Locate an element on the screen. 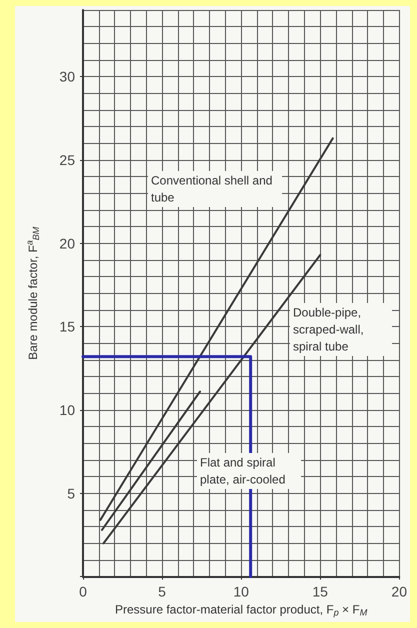  y-tick-label: 25 is located at coordinates (67, 160).